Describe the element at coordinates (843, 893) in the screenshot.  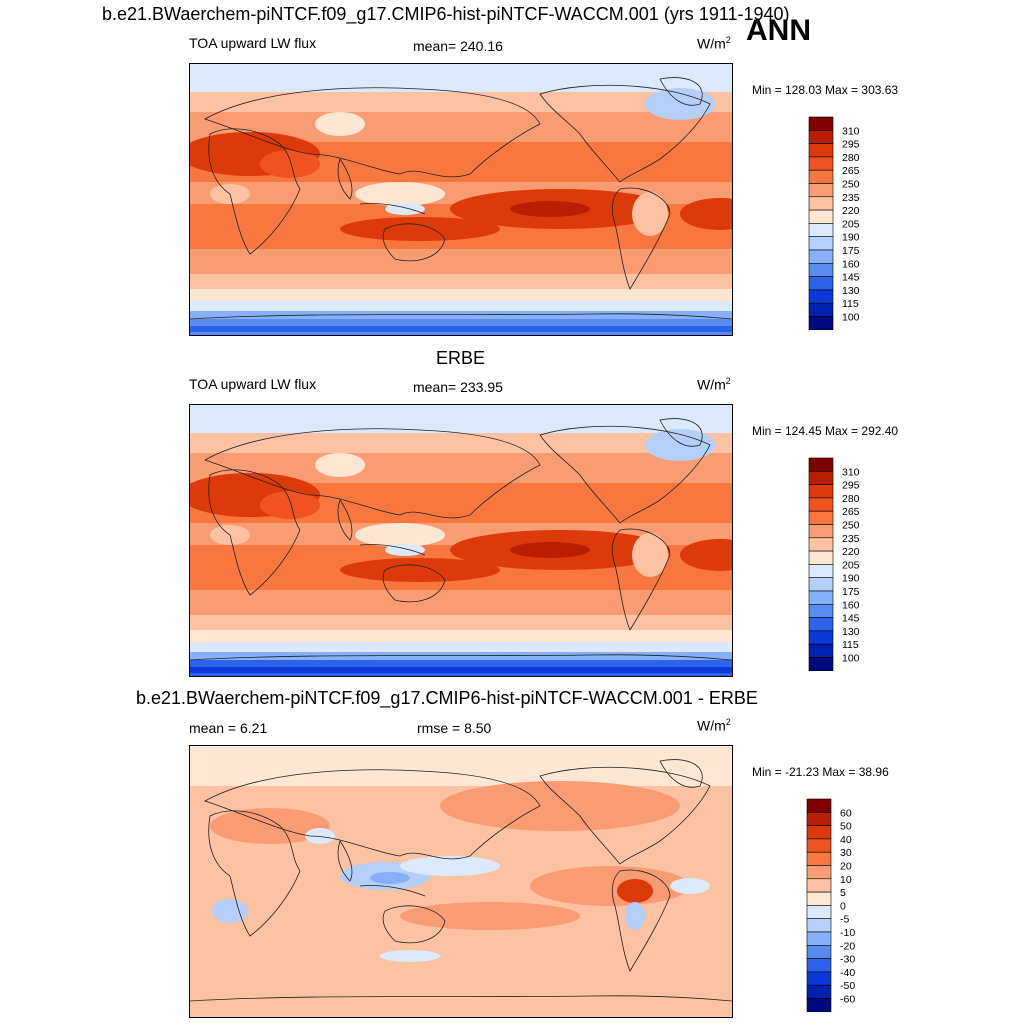
I see `colorbar-label: 5` at that location.